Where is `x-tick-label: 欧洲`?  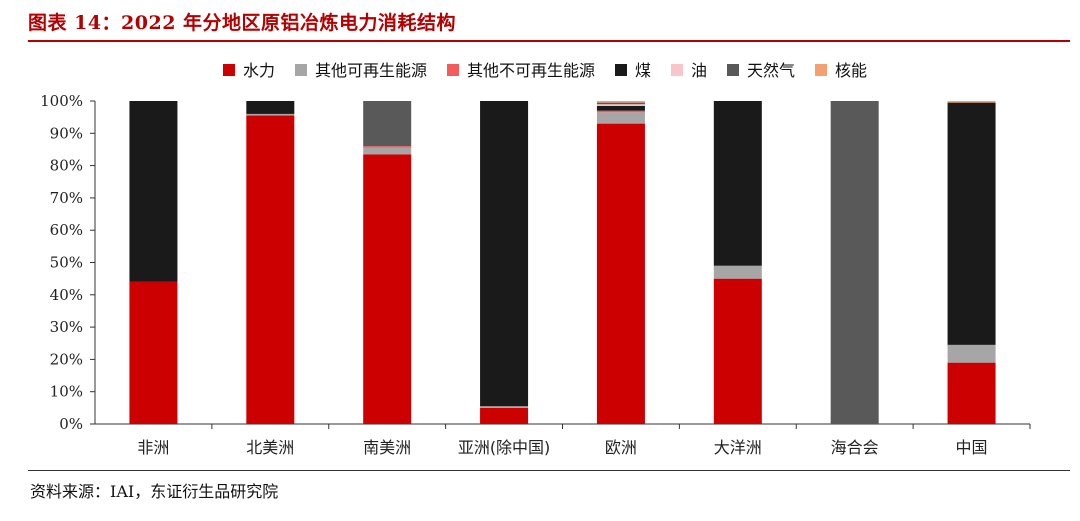
x-tick-label: 欧洲 is located at coordinates (621, 447).